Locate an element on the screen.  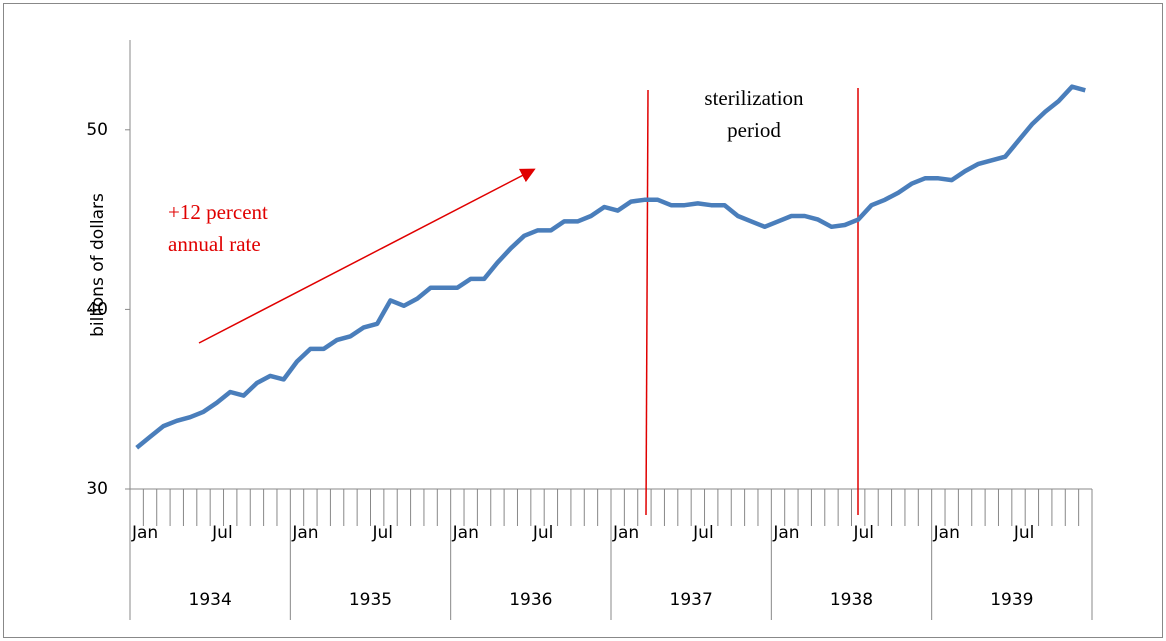
y-tick-label: 30 is located at coordinates (97, 489).